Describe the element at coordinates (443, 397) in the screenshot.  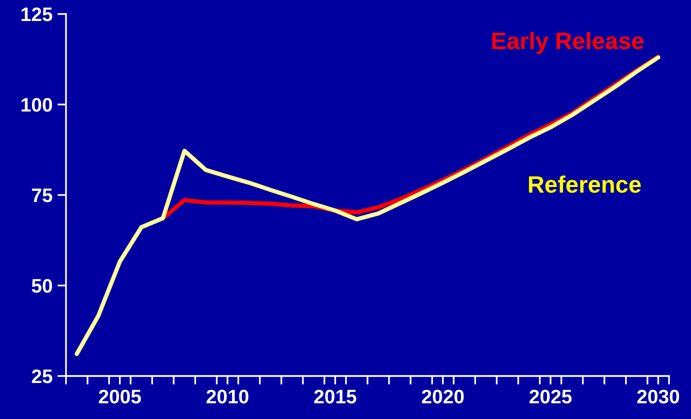
I see `x-tick-label: 2020` at that location.